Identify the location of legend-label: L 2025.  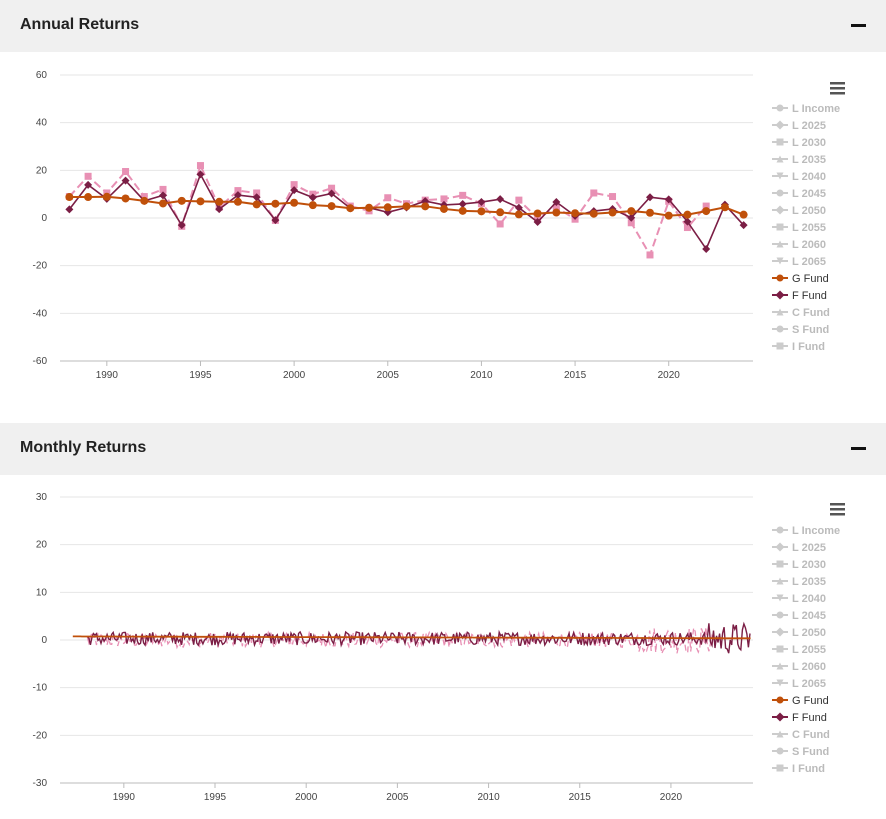
(809, 548).